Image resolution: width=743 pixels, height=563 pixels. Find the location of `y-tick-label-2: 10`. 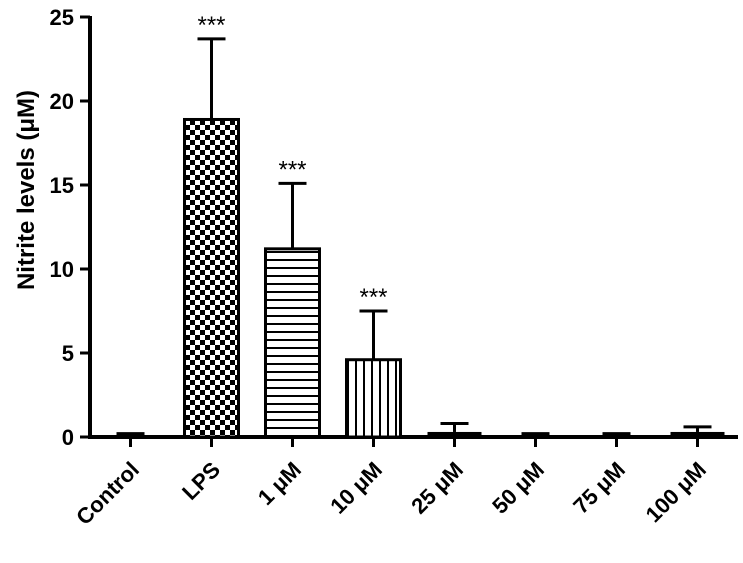

y-tick-label-2: 10 is located at coordinates (62, 269).